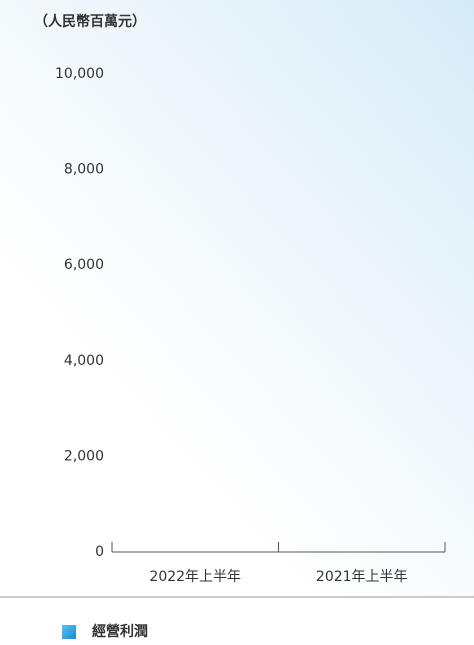 This screenshot has width=474, height=645. What do you see at coordinates (84, 265) in the screenshot?
I see `y-tick-label: 6,000` at bounding box center [84, 265].